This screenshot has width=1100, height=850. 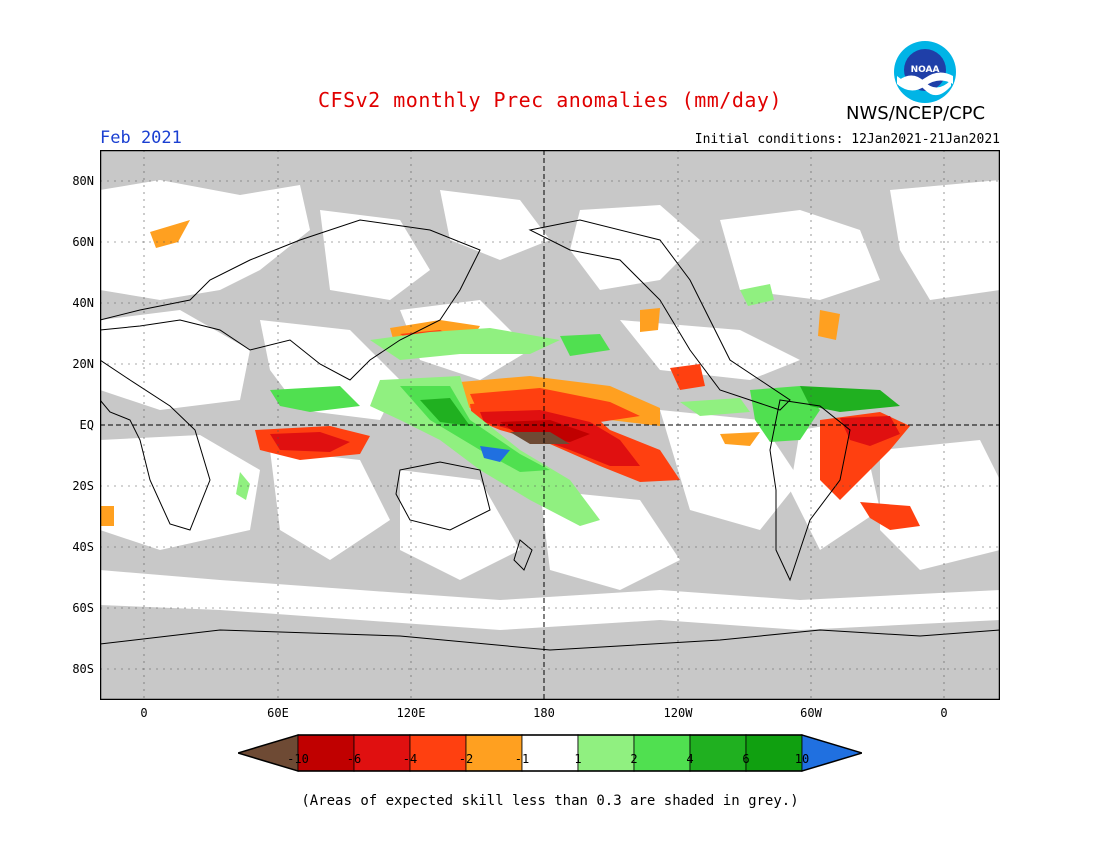 What do you see at coordinates (550, 100) in the screenshot?
I see `chart-title: CFSv2 monthly Prec anomalies (mm/day)` at bounding box center [550, 100].